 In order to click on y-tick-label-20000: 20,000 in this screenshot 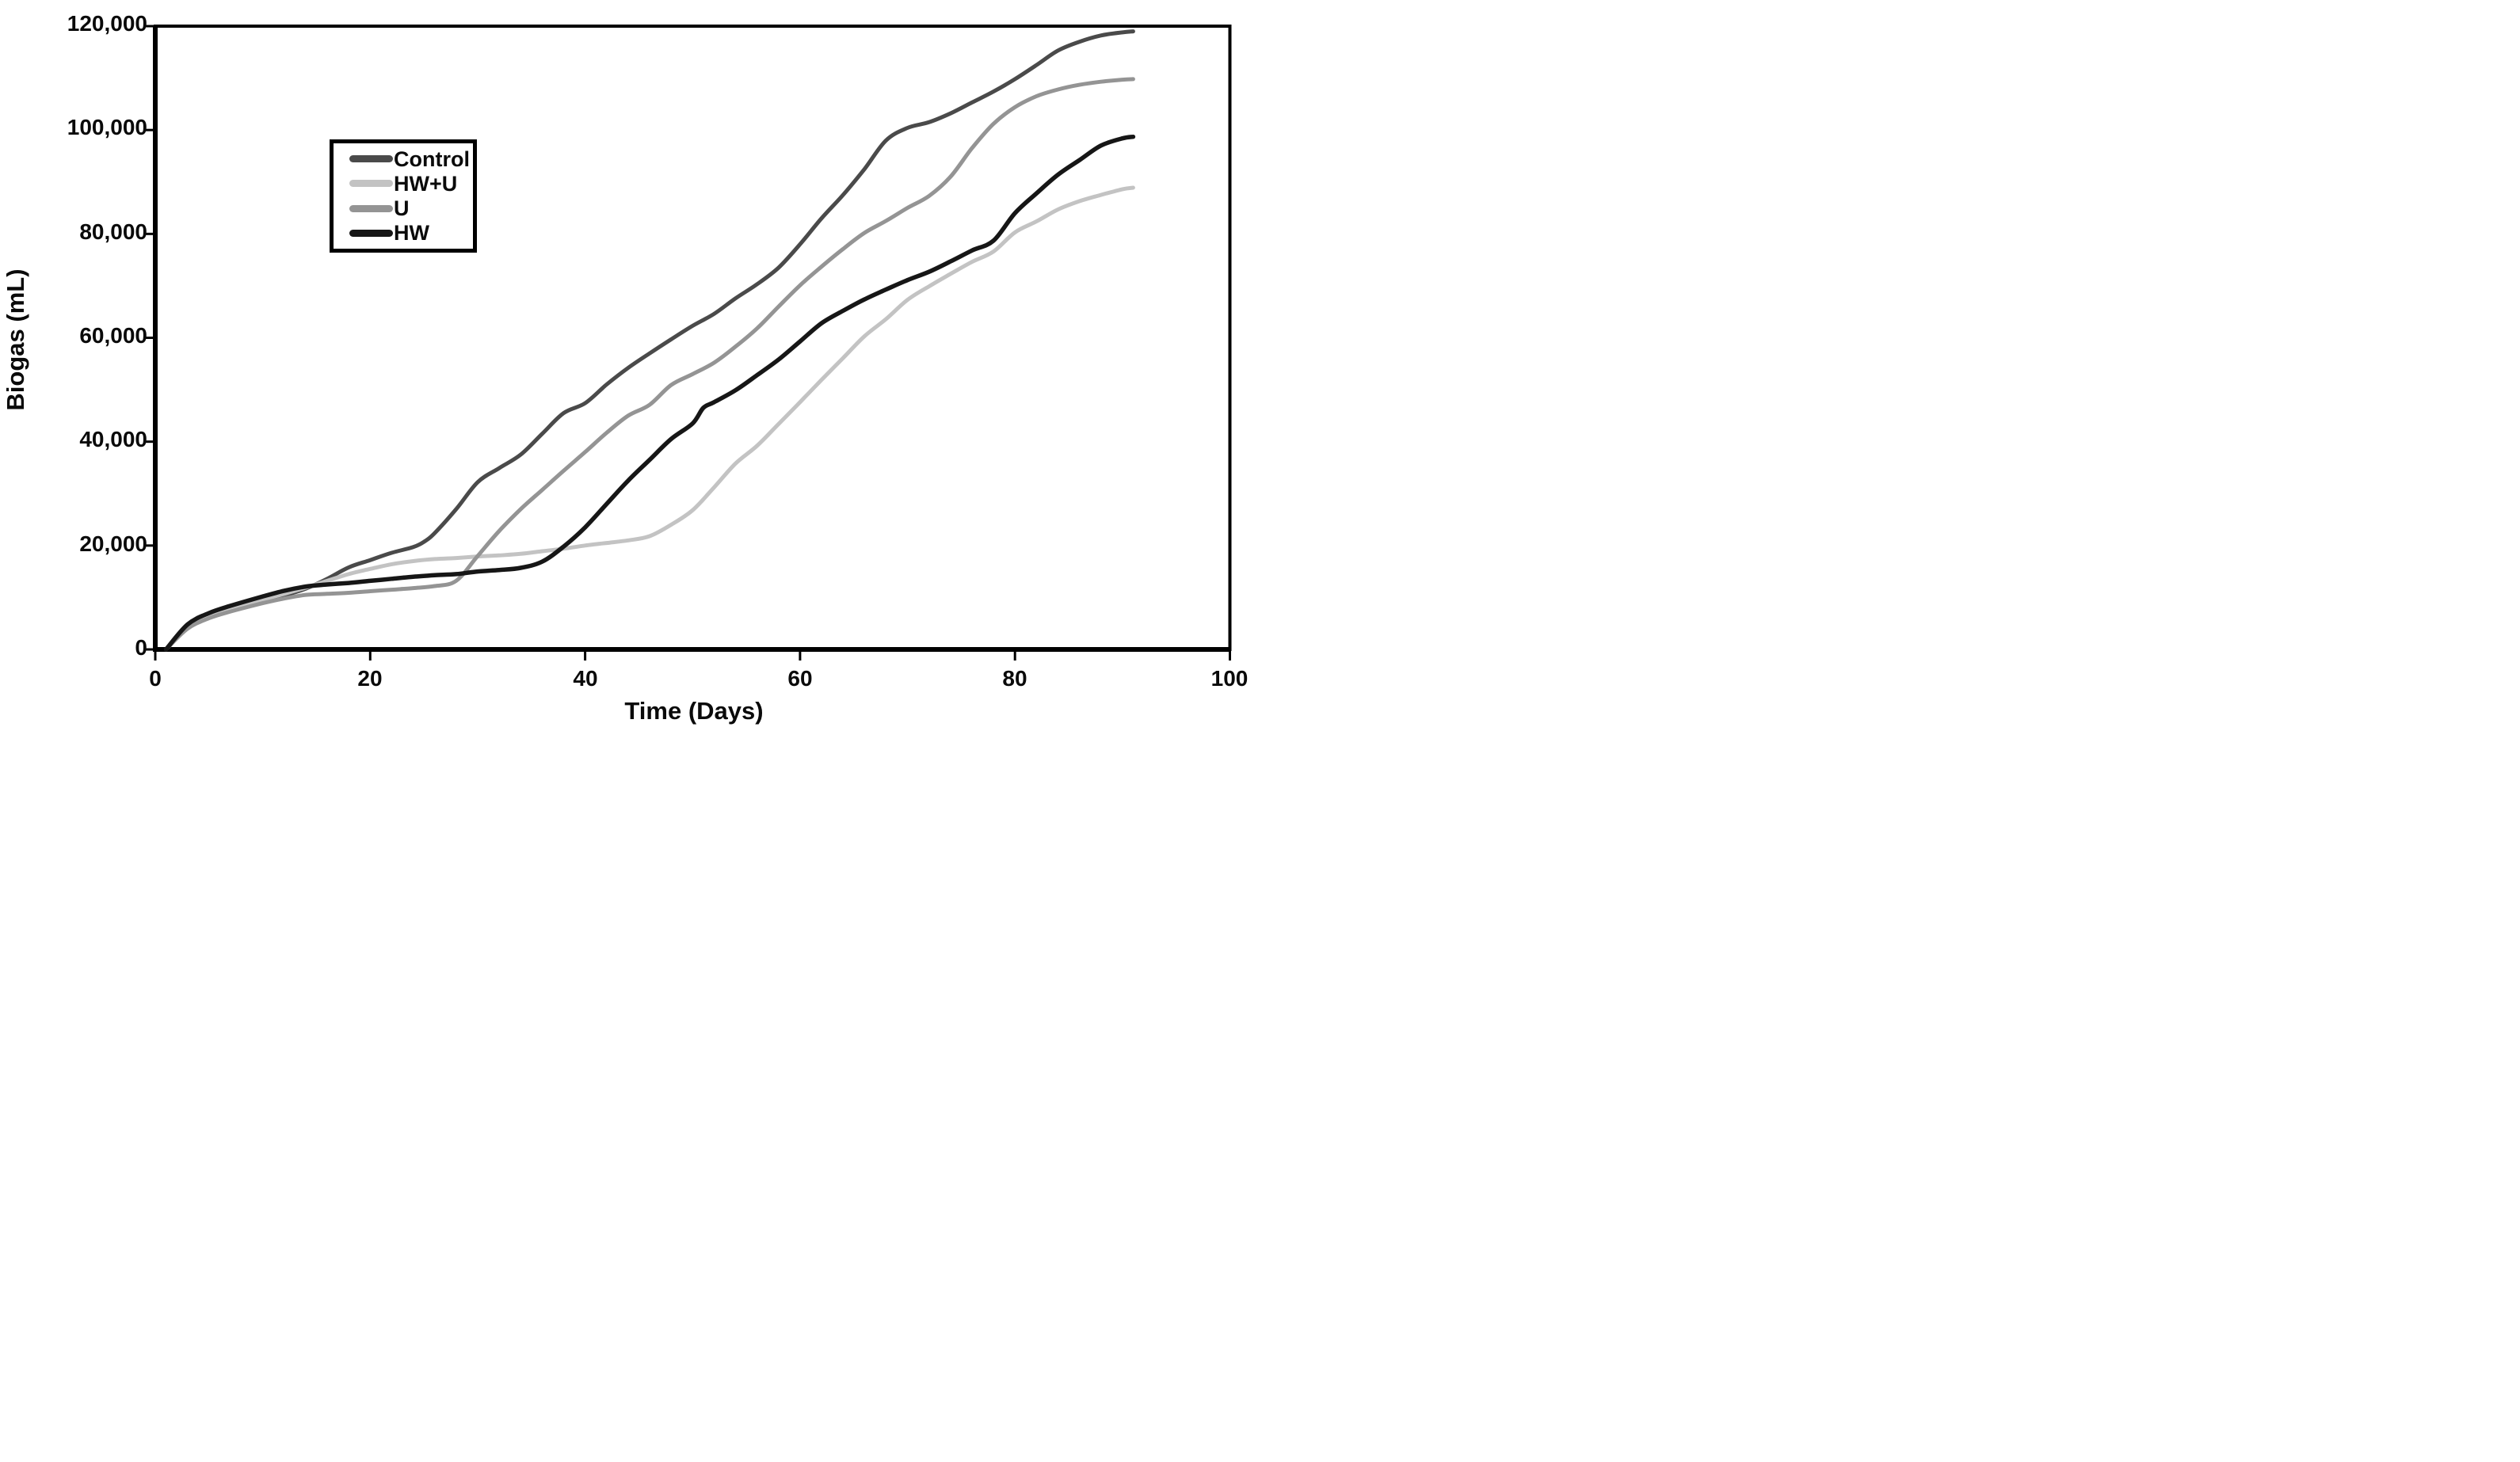, I will do `click(113, 543)`.